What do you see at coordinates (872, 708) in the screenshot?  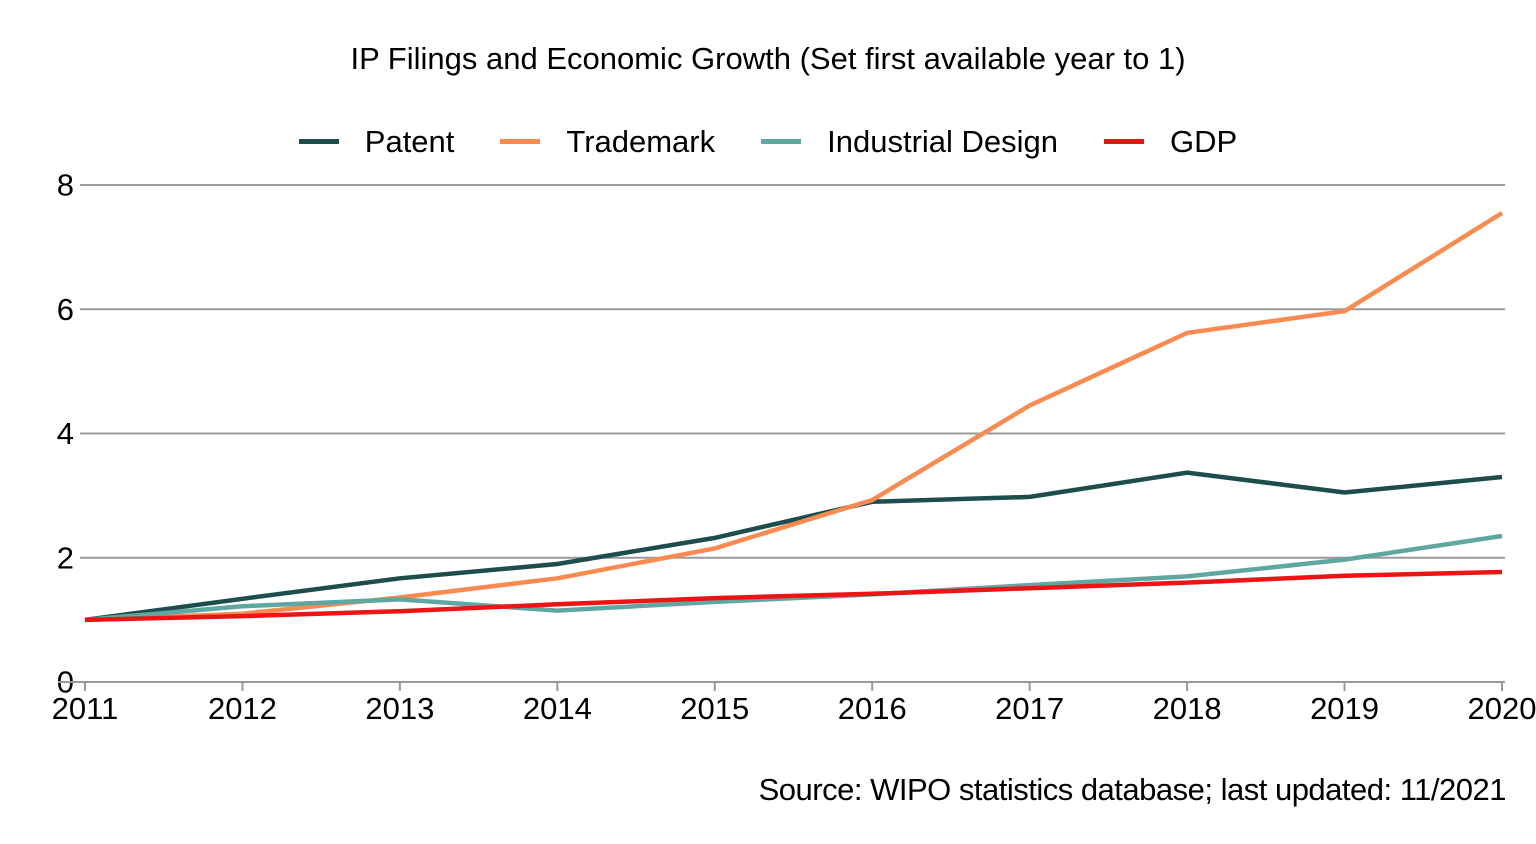 I see `x-tick-label-2016: 2016` at bounding box center [872, 708].